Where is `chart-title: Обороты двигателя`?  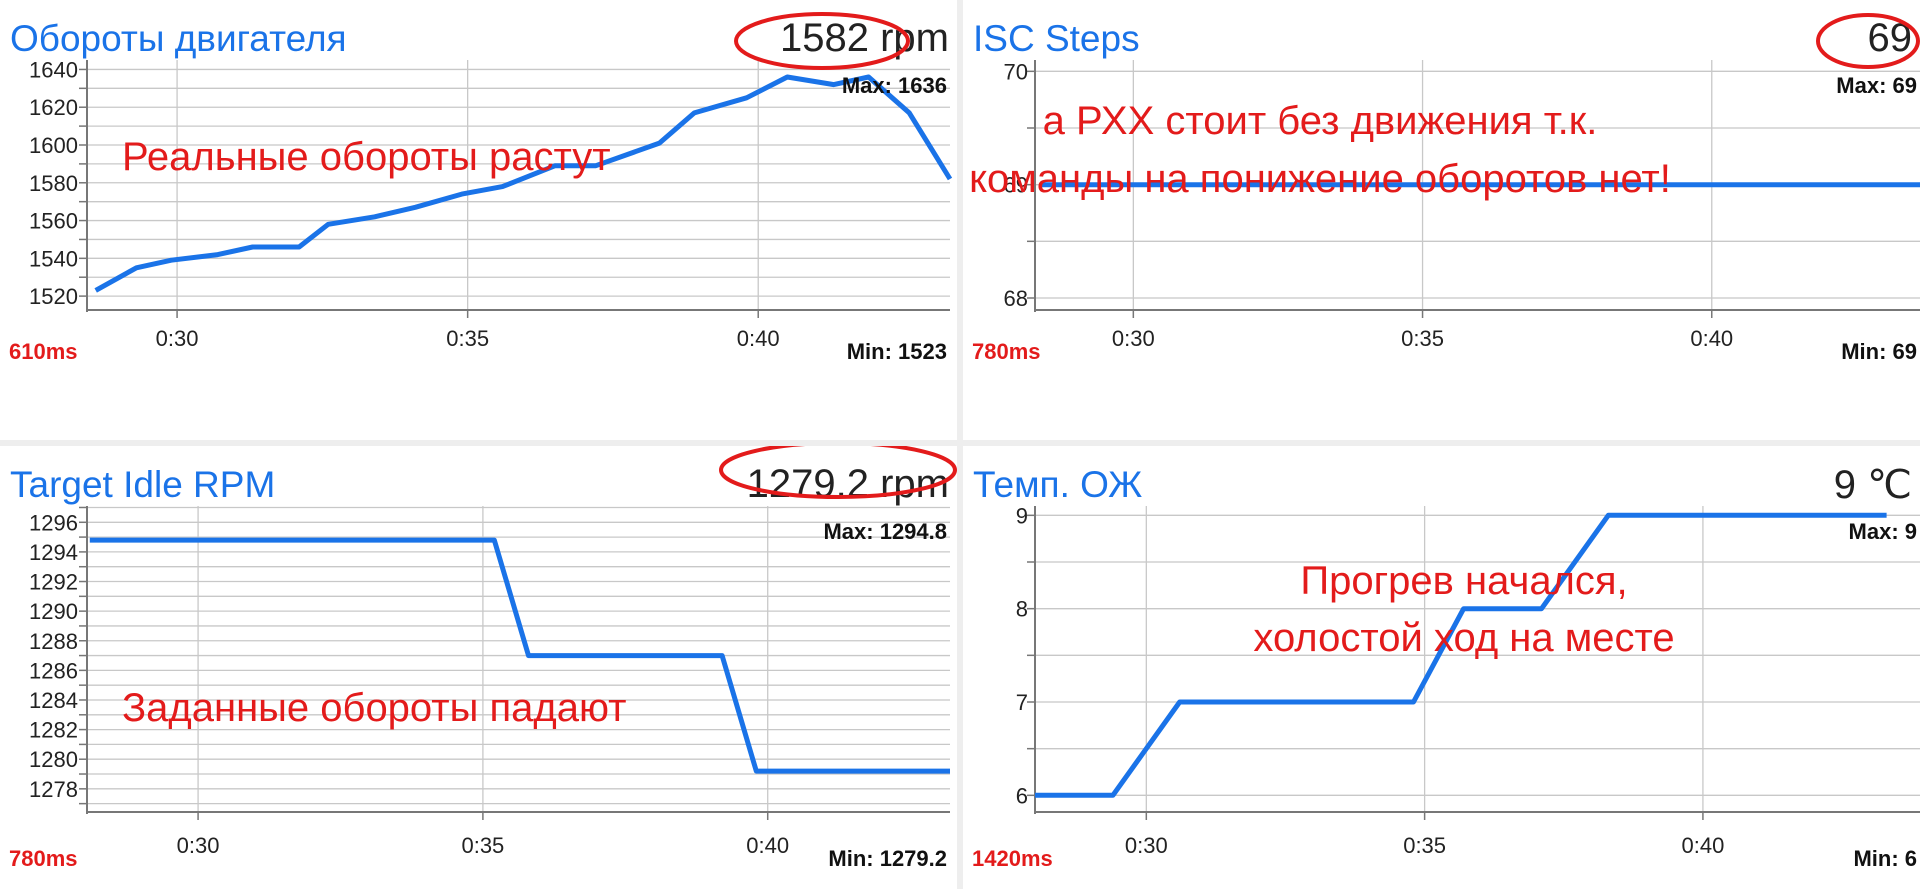
chart-title: Обороты двигателя is located at coordinates (178, 38).